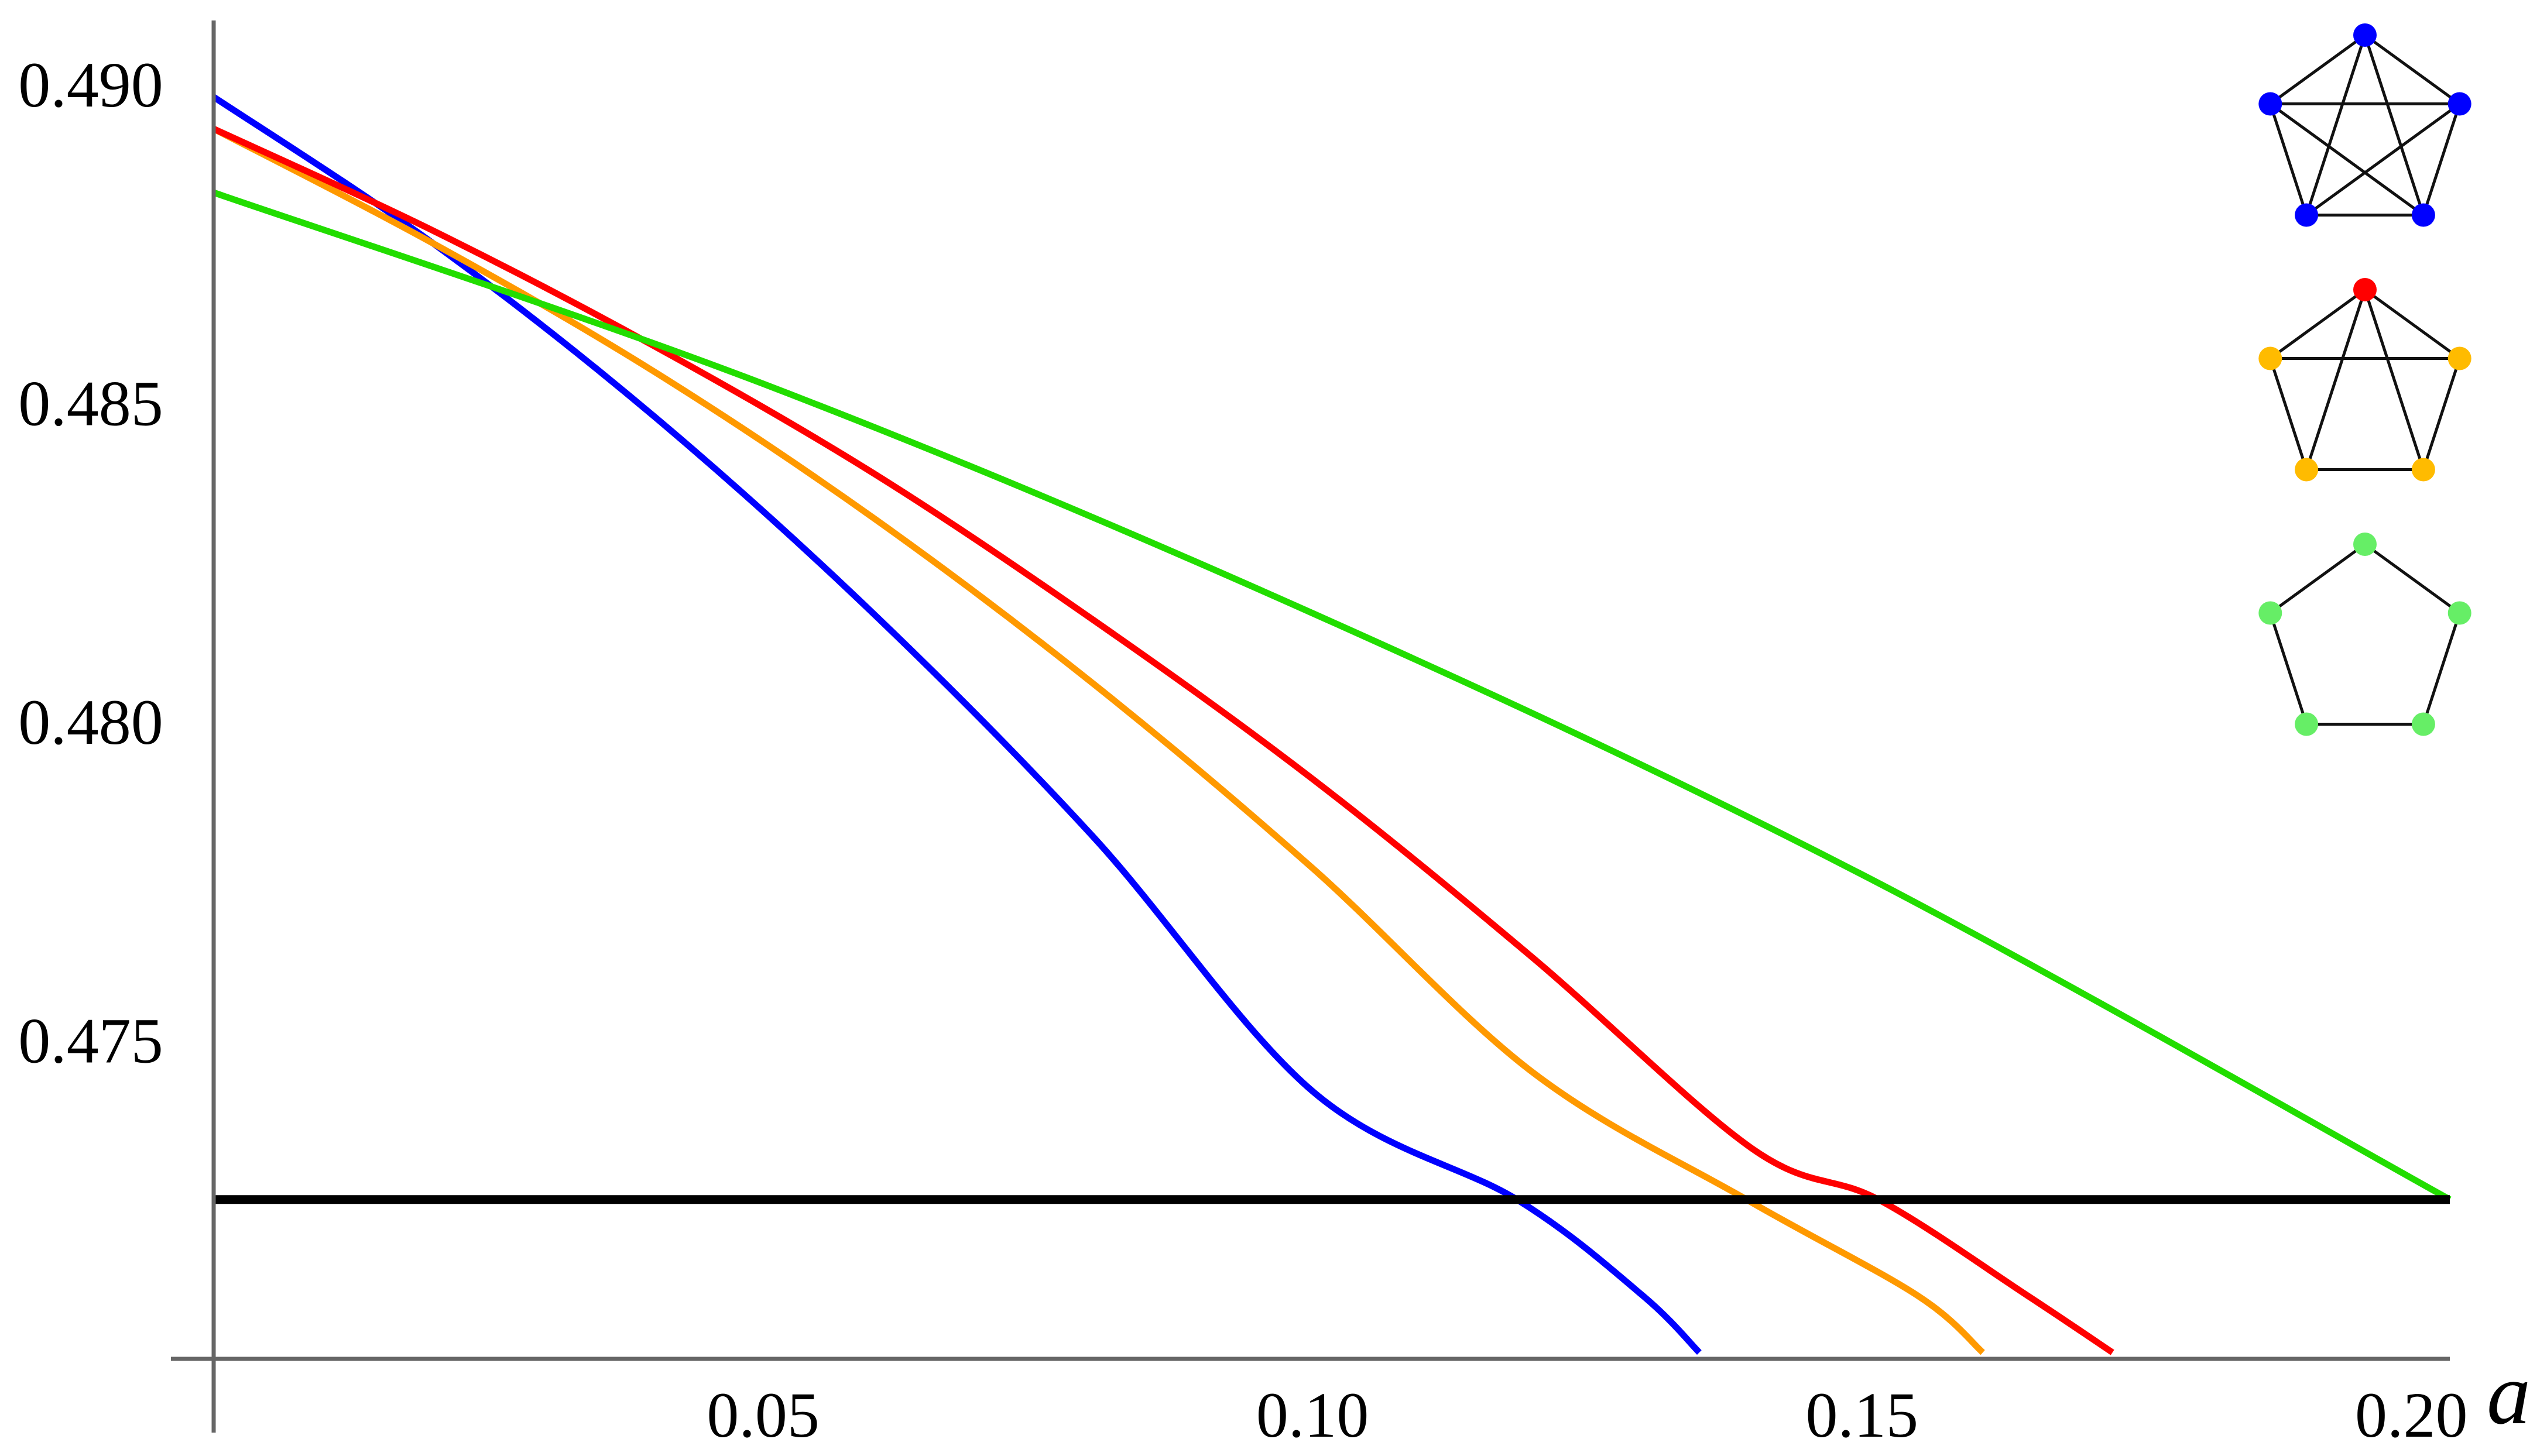 This screenshot has width=2547, height=1456. I want to click on legend, so click(2364, 379).